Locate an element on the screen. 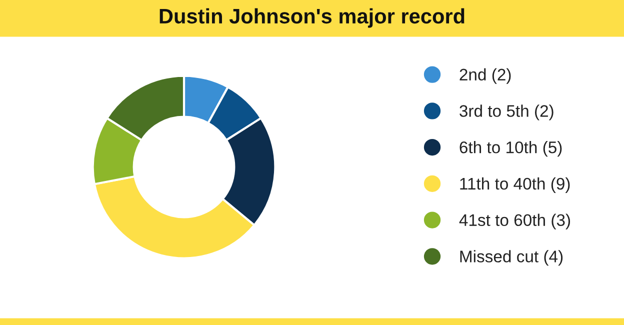  legend-label: 2nd (2) is located at coordinates (485, 76).